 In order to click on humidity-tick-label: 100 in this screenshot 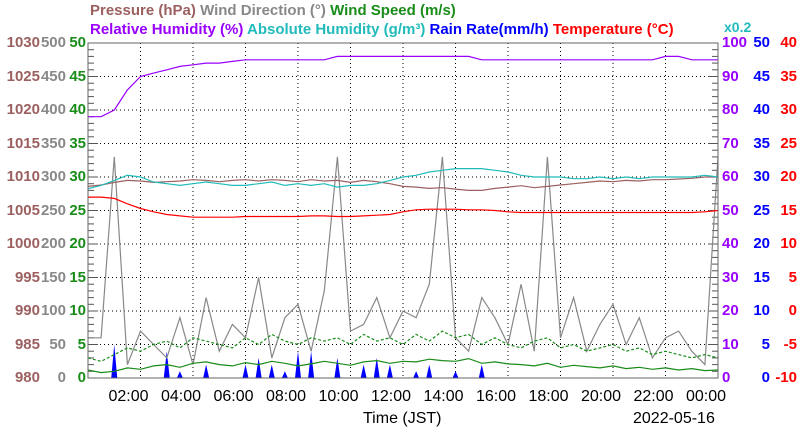, I will do `click(735, 42)`.